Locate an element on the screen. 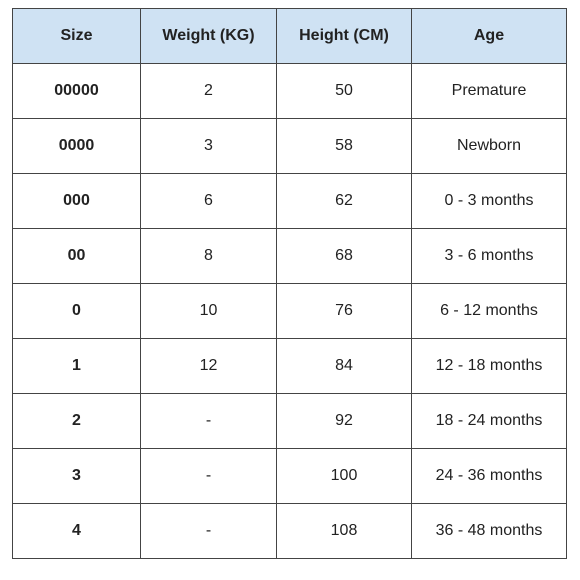 The image size is (580, 580). table-row: 4-108 36 - 48 months is located at coordinates (289, 531).